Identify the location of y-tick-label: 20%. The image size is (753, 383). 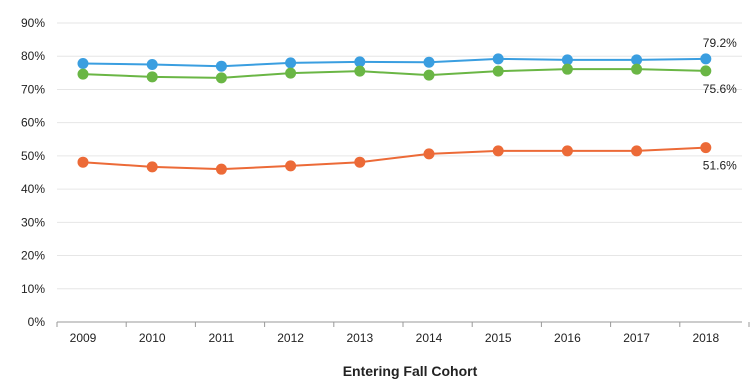
(33, 256).